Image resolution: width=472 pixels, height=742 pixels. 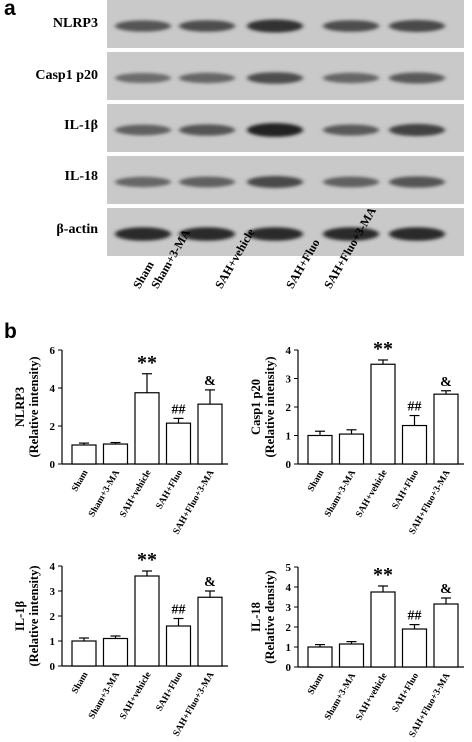 What do you see at coordinates (27, 406) in the screenshot?
I see `y-axis-label: NLRP3(Relative intensity)` at bounding box center [27, 406].